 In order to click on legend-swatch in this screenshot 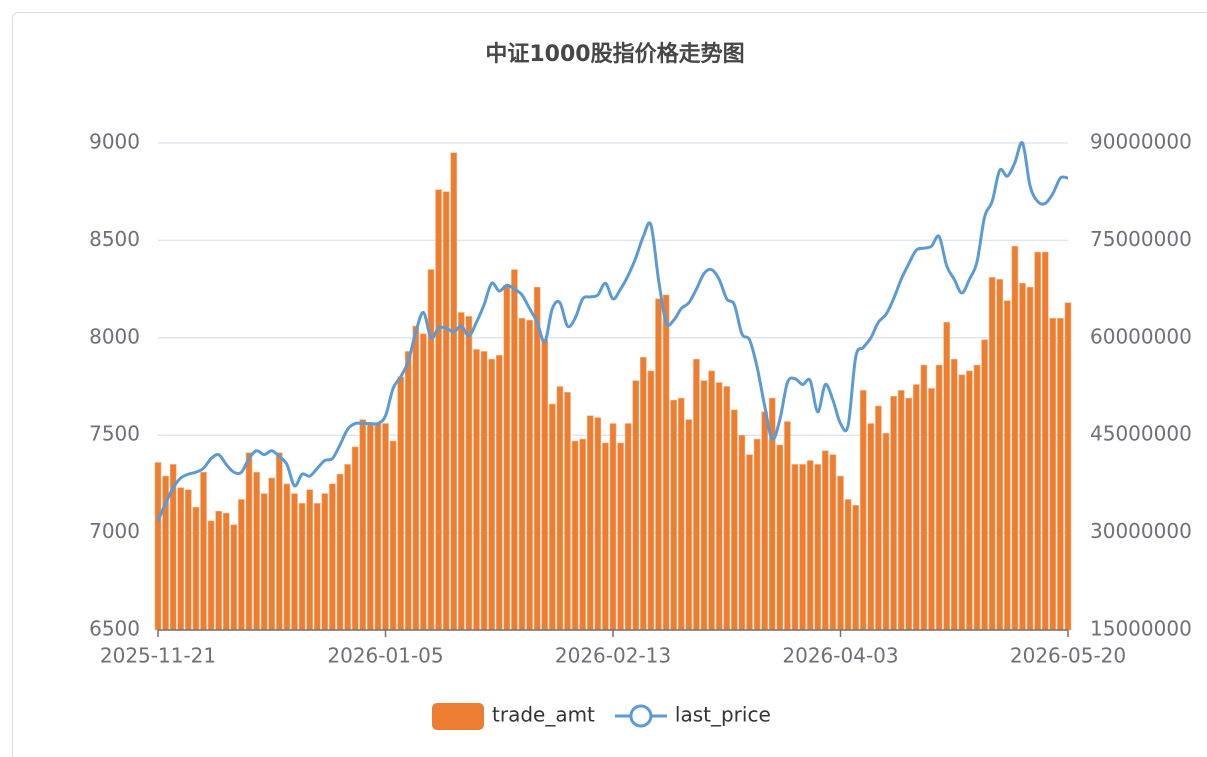, I will do `click(458, 716)`.